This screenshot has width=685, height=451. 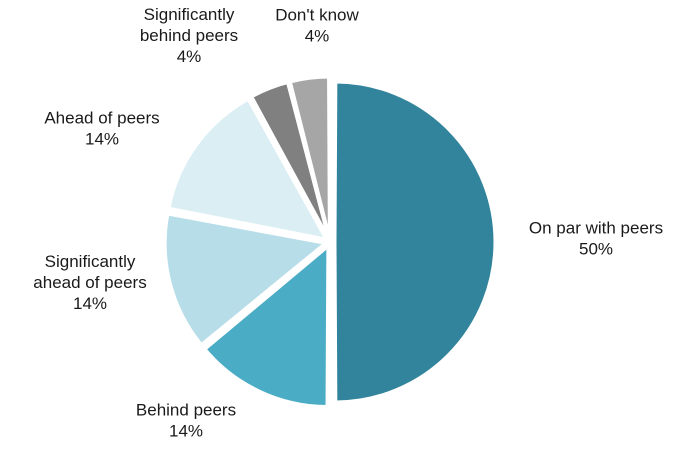 What do you see at coordinates (317, 26) in the screenshot?
I see `slice-label: Don't know 4%` at bounding box center [317, 26].